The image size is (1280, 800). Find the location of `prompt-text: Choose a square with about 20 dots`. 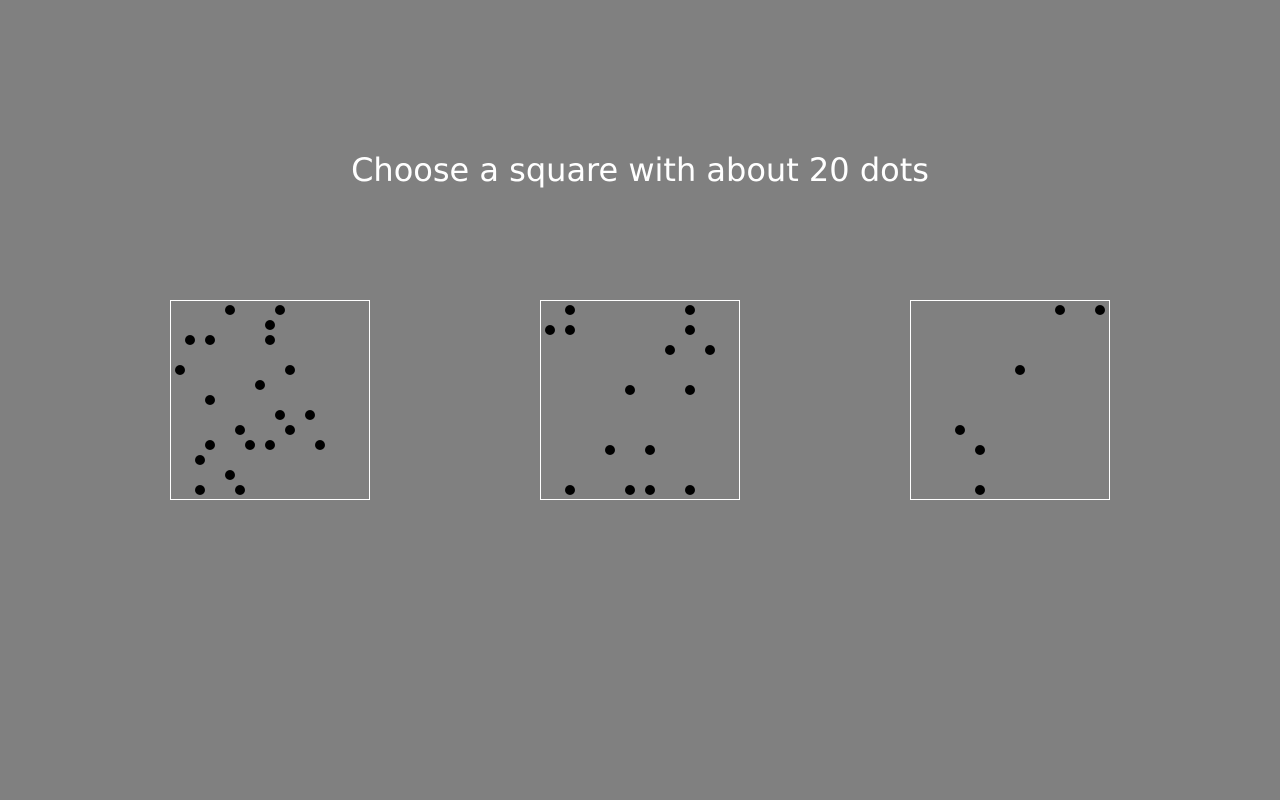

prompt-text: Choose a square with about 20 dots is located at coordinates (640, 170).